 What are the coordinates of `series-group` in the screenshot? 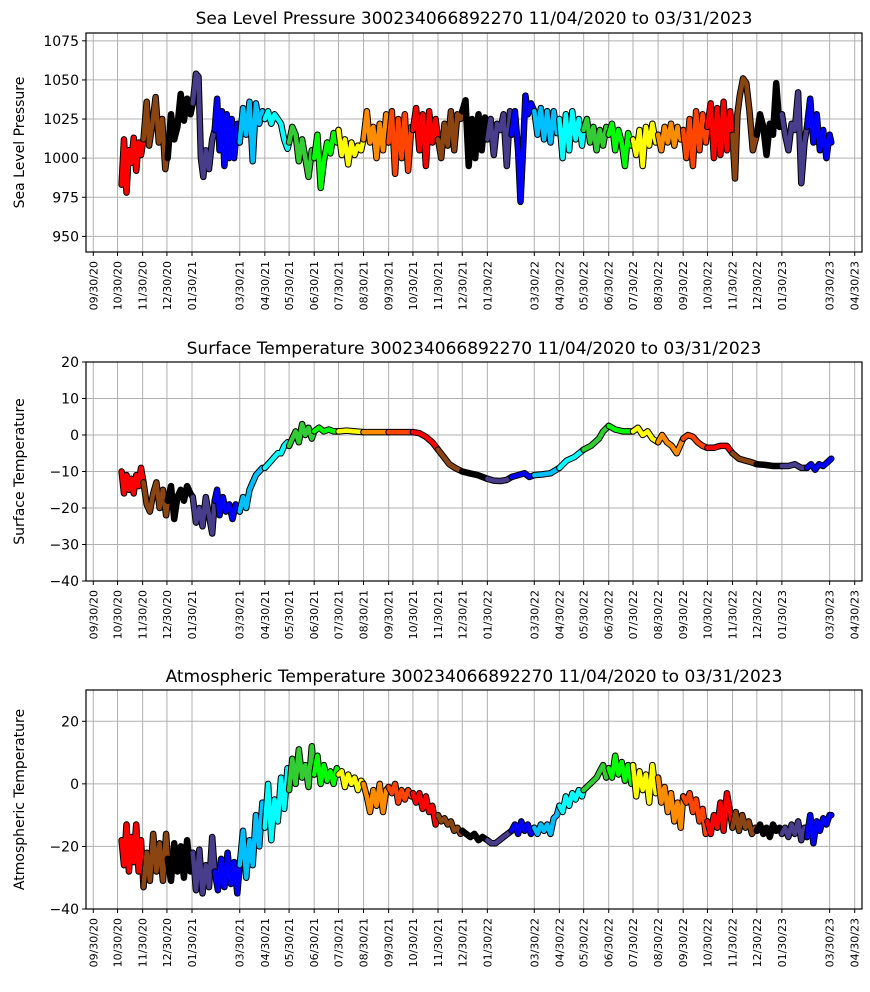 It's located at (476, 478).